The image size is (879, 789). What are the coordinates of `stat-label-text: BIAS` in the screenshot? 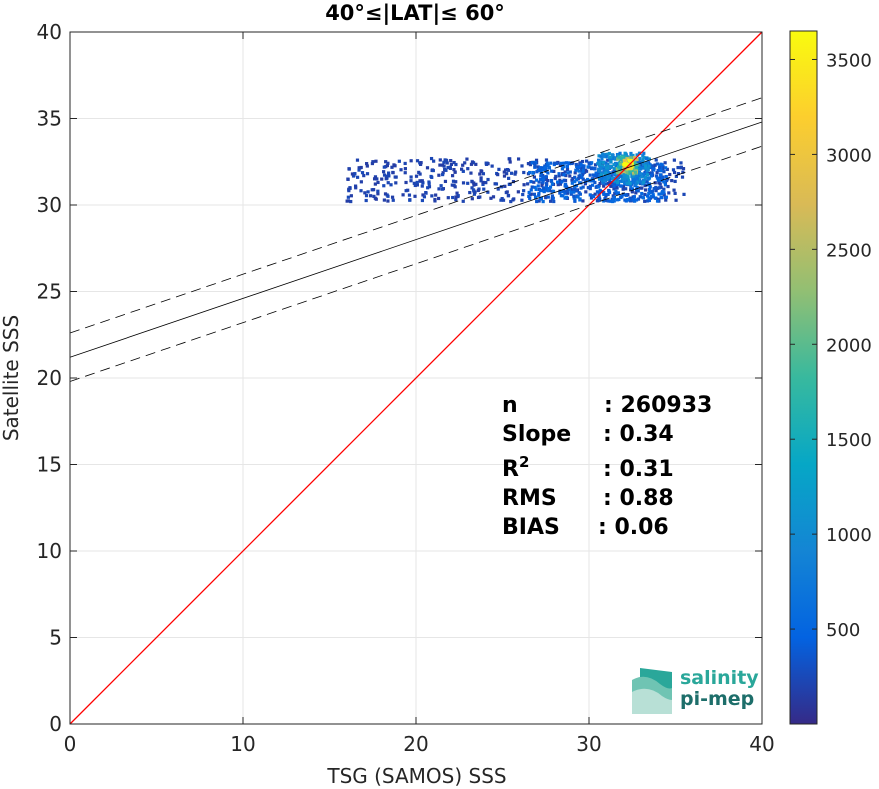 It's located at (531, 527).